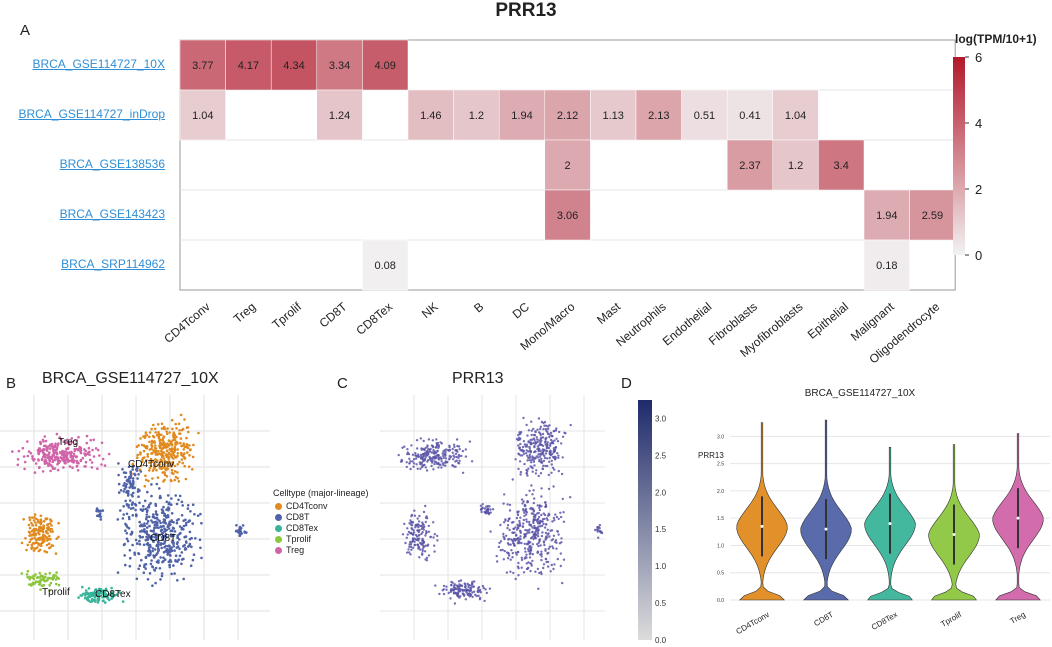 This screenshot has height=647, width=1052. I want to click on heatmap-cell-value: 0.08, so click(384, 266).